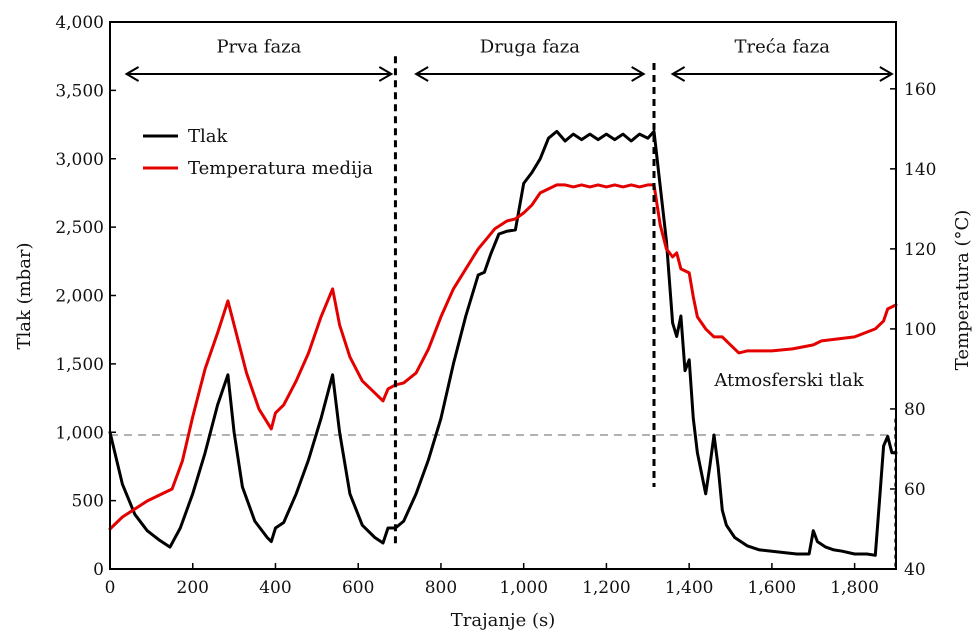  Describe the element at coordinates (79, 91) in the screenshot. I see `y-left-tick-label: 3,500` at that location.